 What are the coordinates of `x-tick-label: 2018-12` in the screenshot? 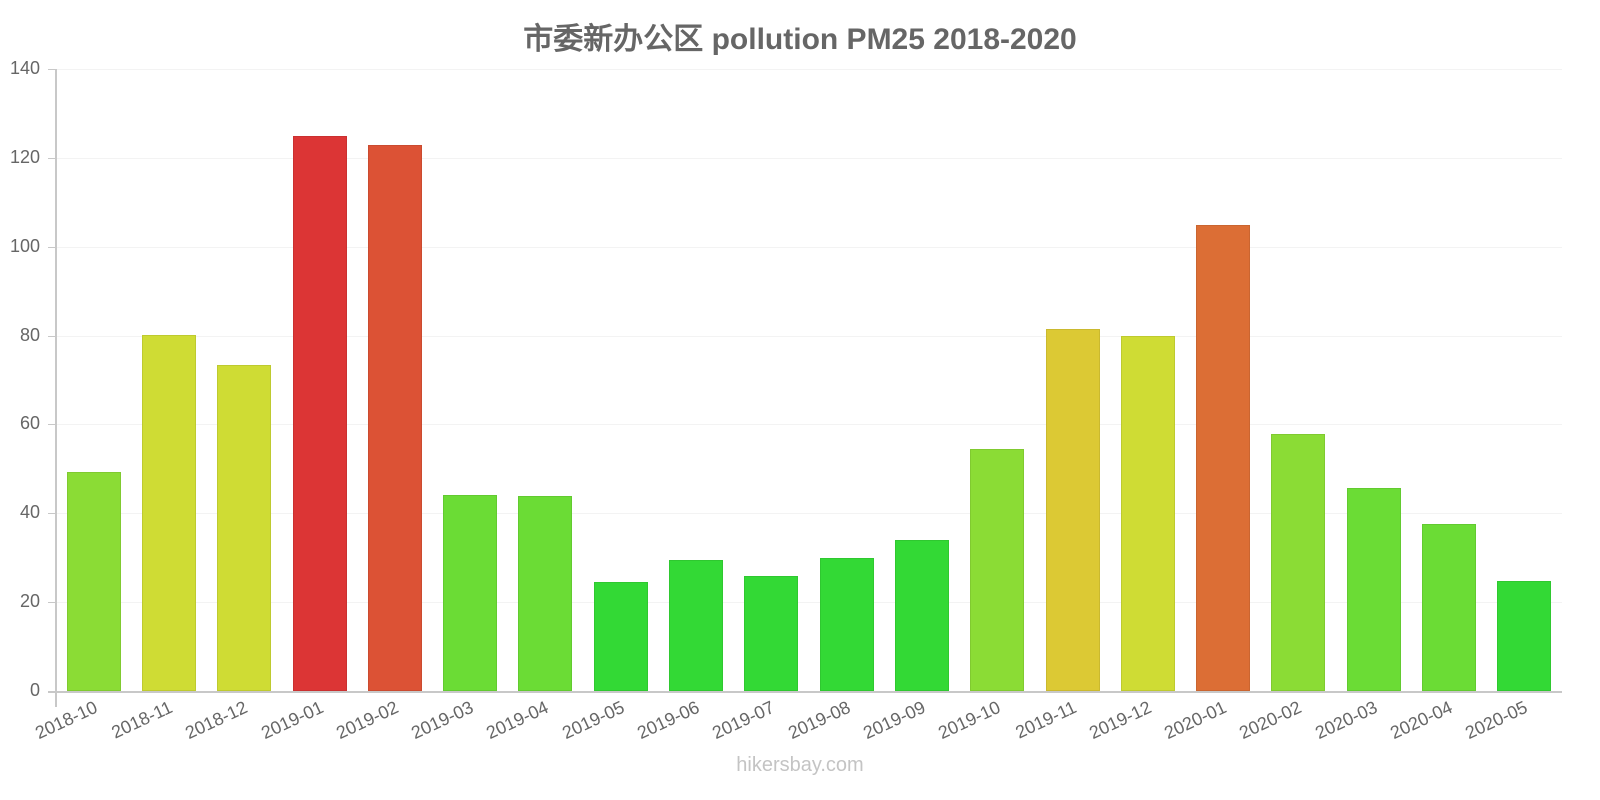 It's located at (216, 720).